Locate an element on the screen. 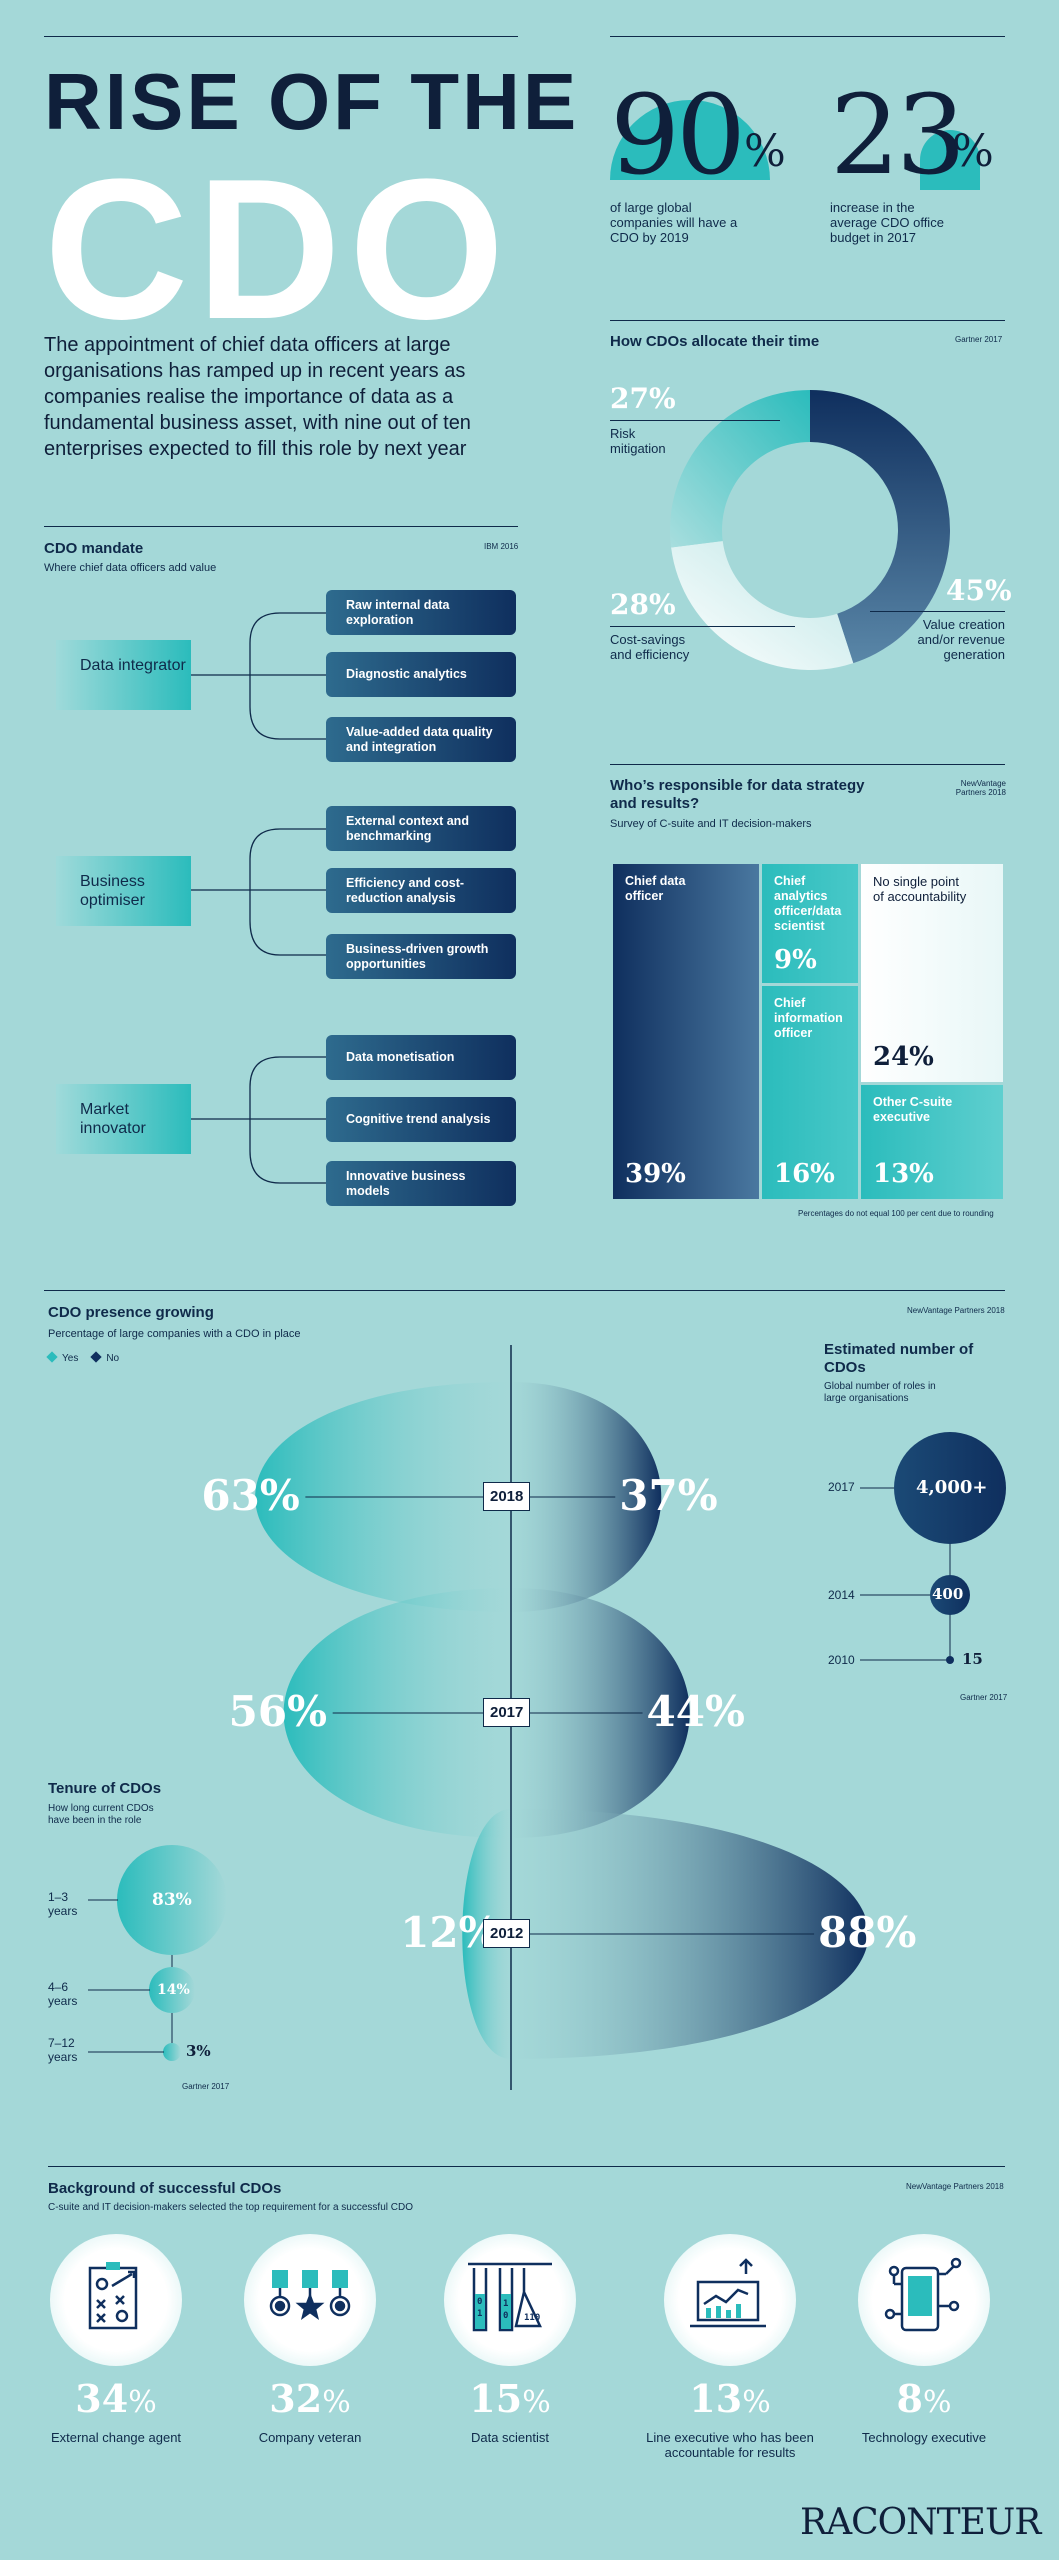  title-line-1: RISE OF THE is located at coordinates (312, 101).